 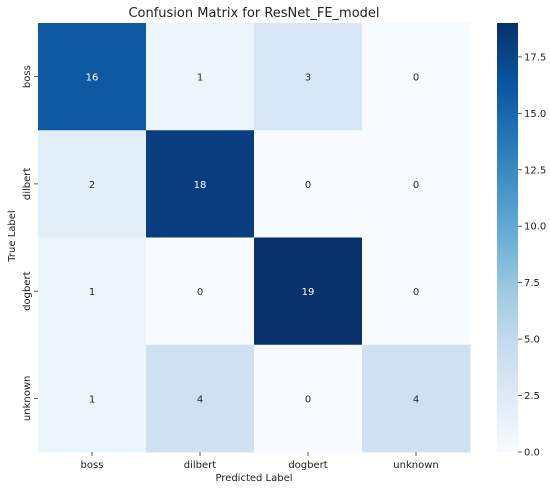 I want to click on cell-value-label: 3, so click(x=308, y=78).